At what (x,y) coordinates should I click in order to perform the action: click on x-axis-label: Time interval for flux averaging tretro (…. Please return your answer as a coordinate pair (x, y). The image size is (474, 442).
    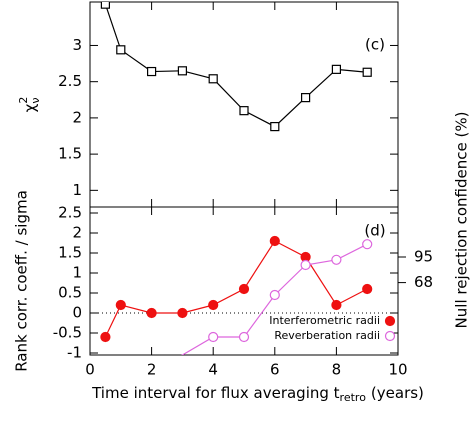
    Looking at the image, I should click on (257, 394).